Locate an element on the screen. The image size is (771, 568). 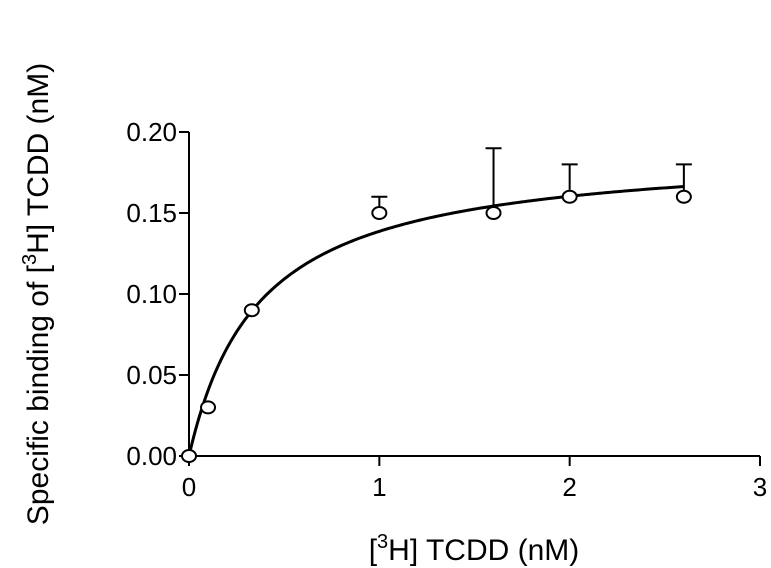
y-tick-label: 0.00 is located at coordinates (151, 456).